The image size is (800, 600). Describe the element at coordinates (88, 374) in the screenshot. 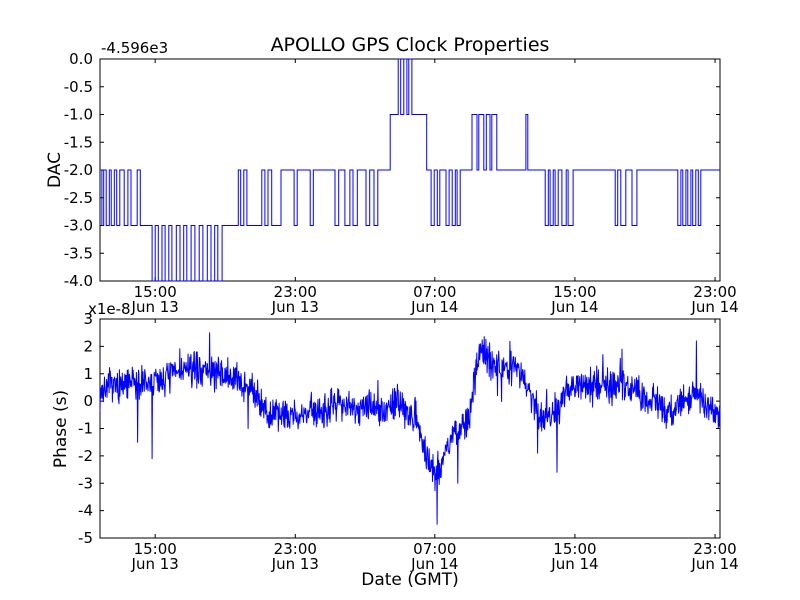

I see `y-tick-label: 1` at that location.